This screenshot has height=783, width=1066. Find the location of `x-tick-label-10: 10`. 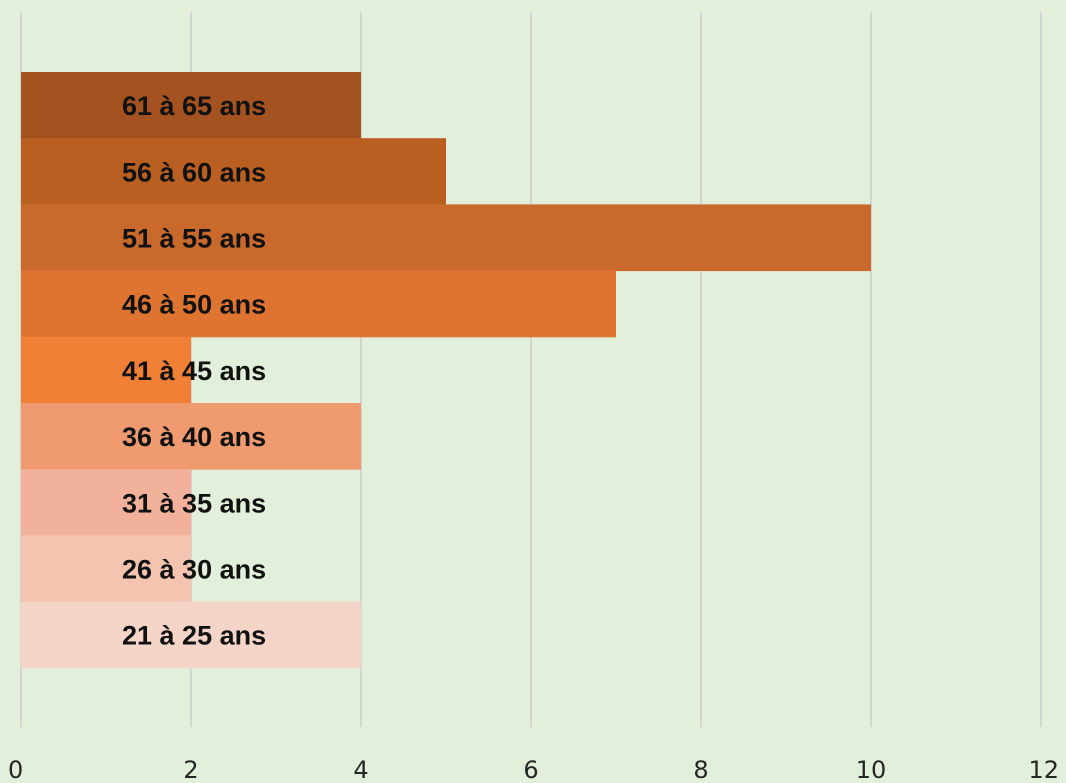

x-tick-label-10: 10 is located at coordinates (871, 769).